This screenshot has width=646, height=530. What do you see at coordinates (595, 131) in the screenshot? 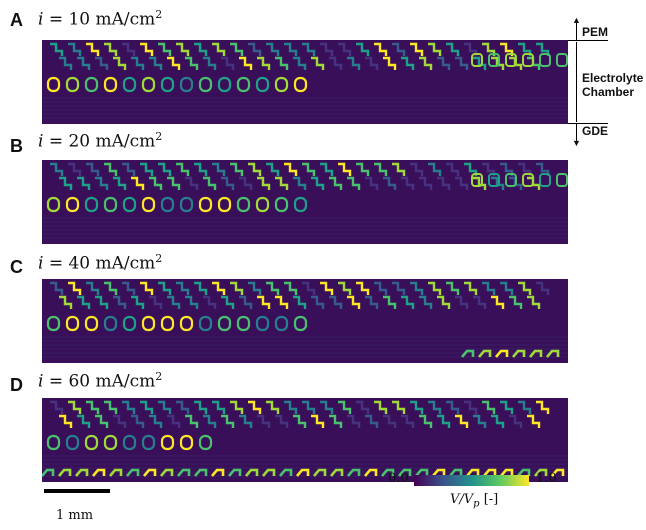
I see `gde-label: GDE` at bounding box center [595, 131].